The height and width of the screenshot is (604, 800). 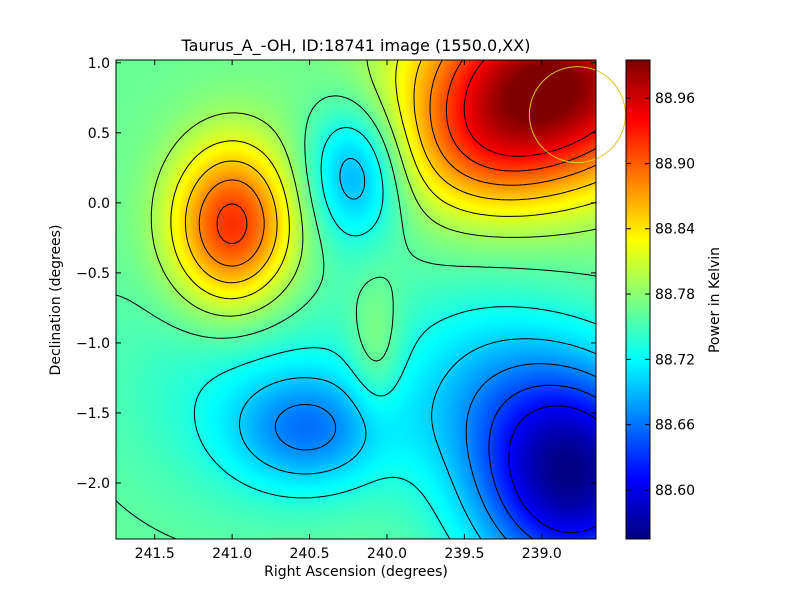 I want to click on colorbar-tick-label: 88.96, so click(x=675, y=99).